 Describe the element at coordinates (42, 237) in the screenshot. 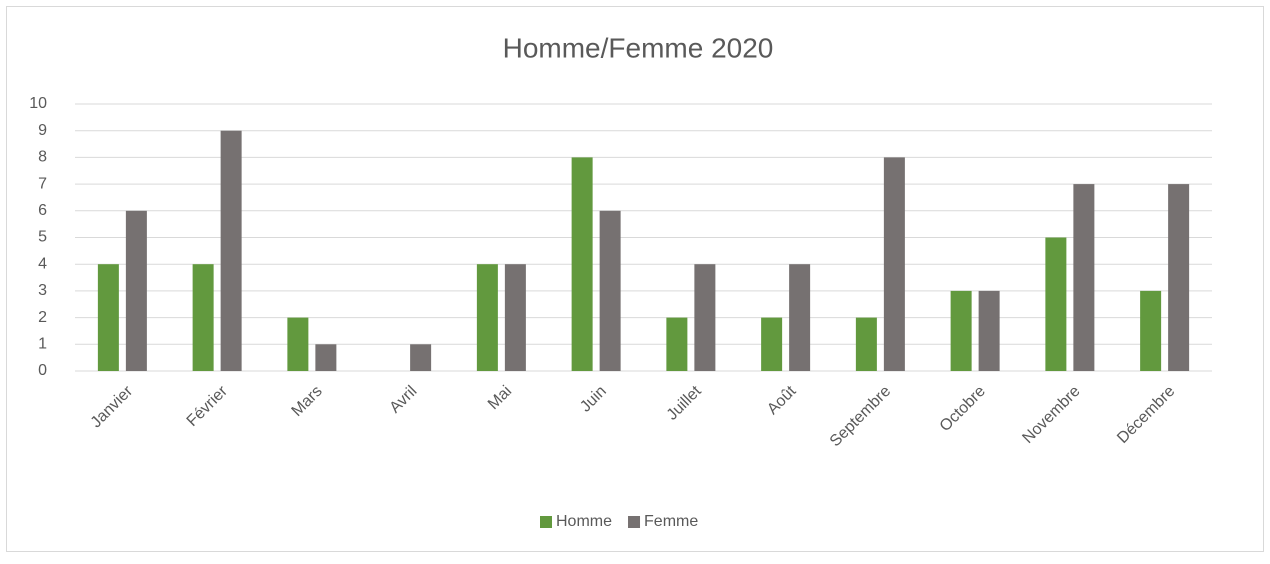

I see `y-tick-label: 5` at that location.